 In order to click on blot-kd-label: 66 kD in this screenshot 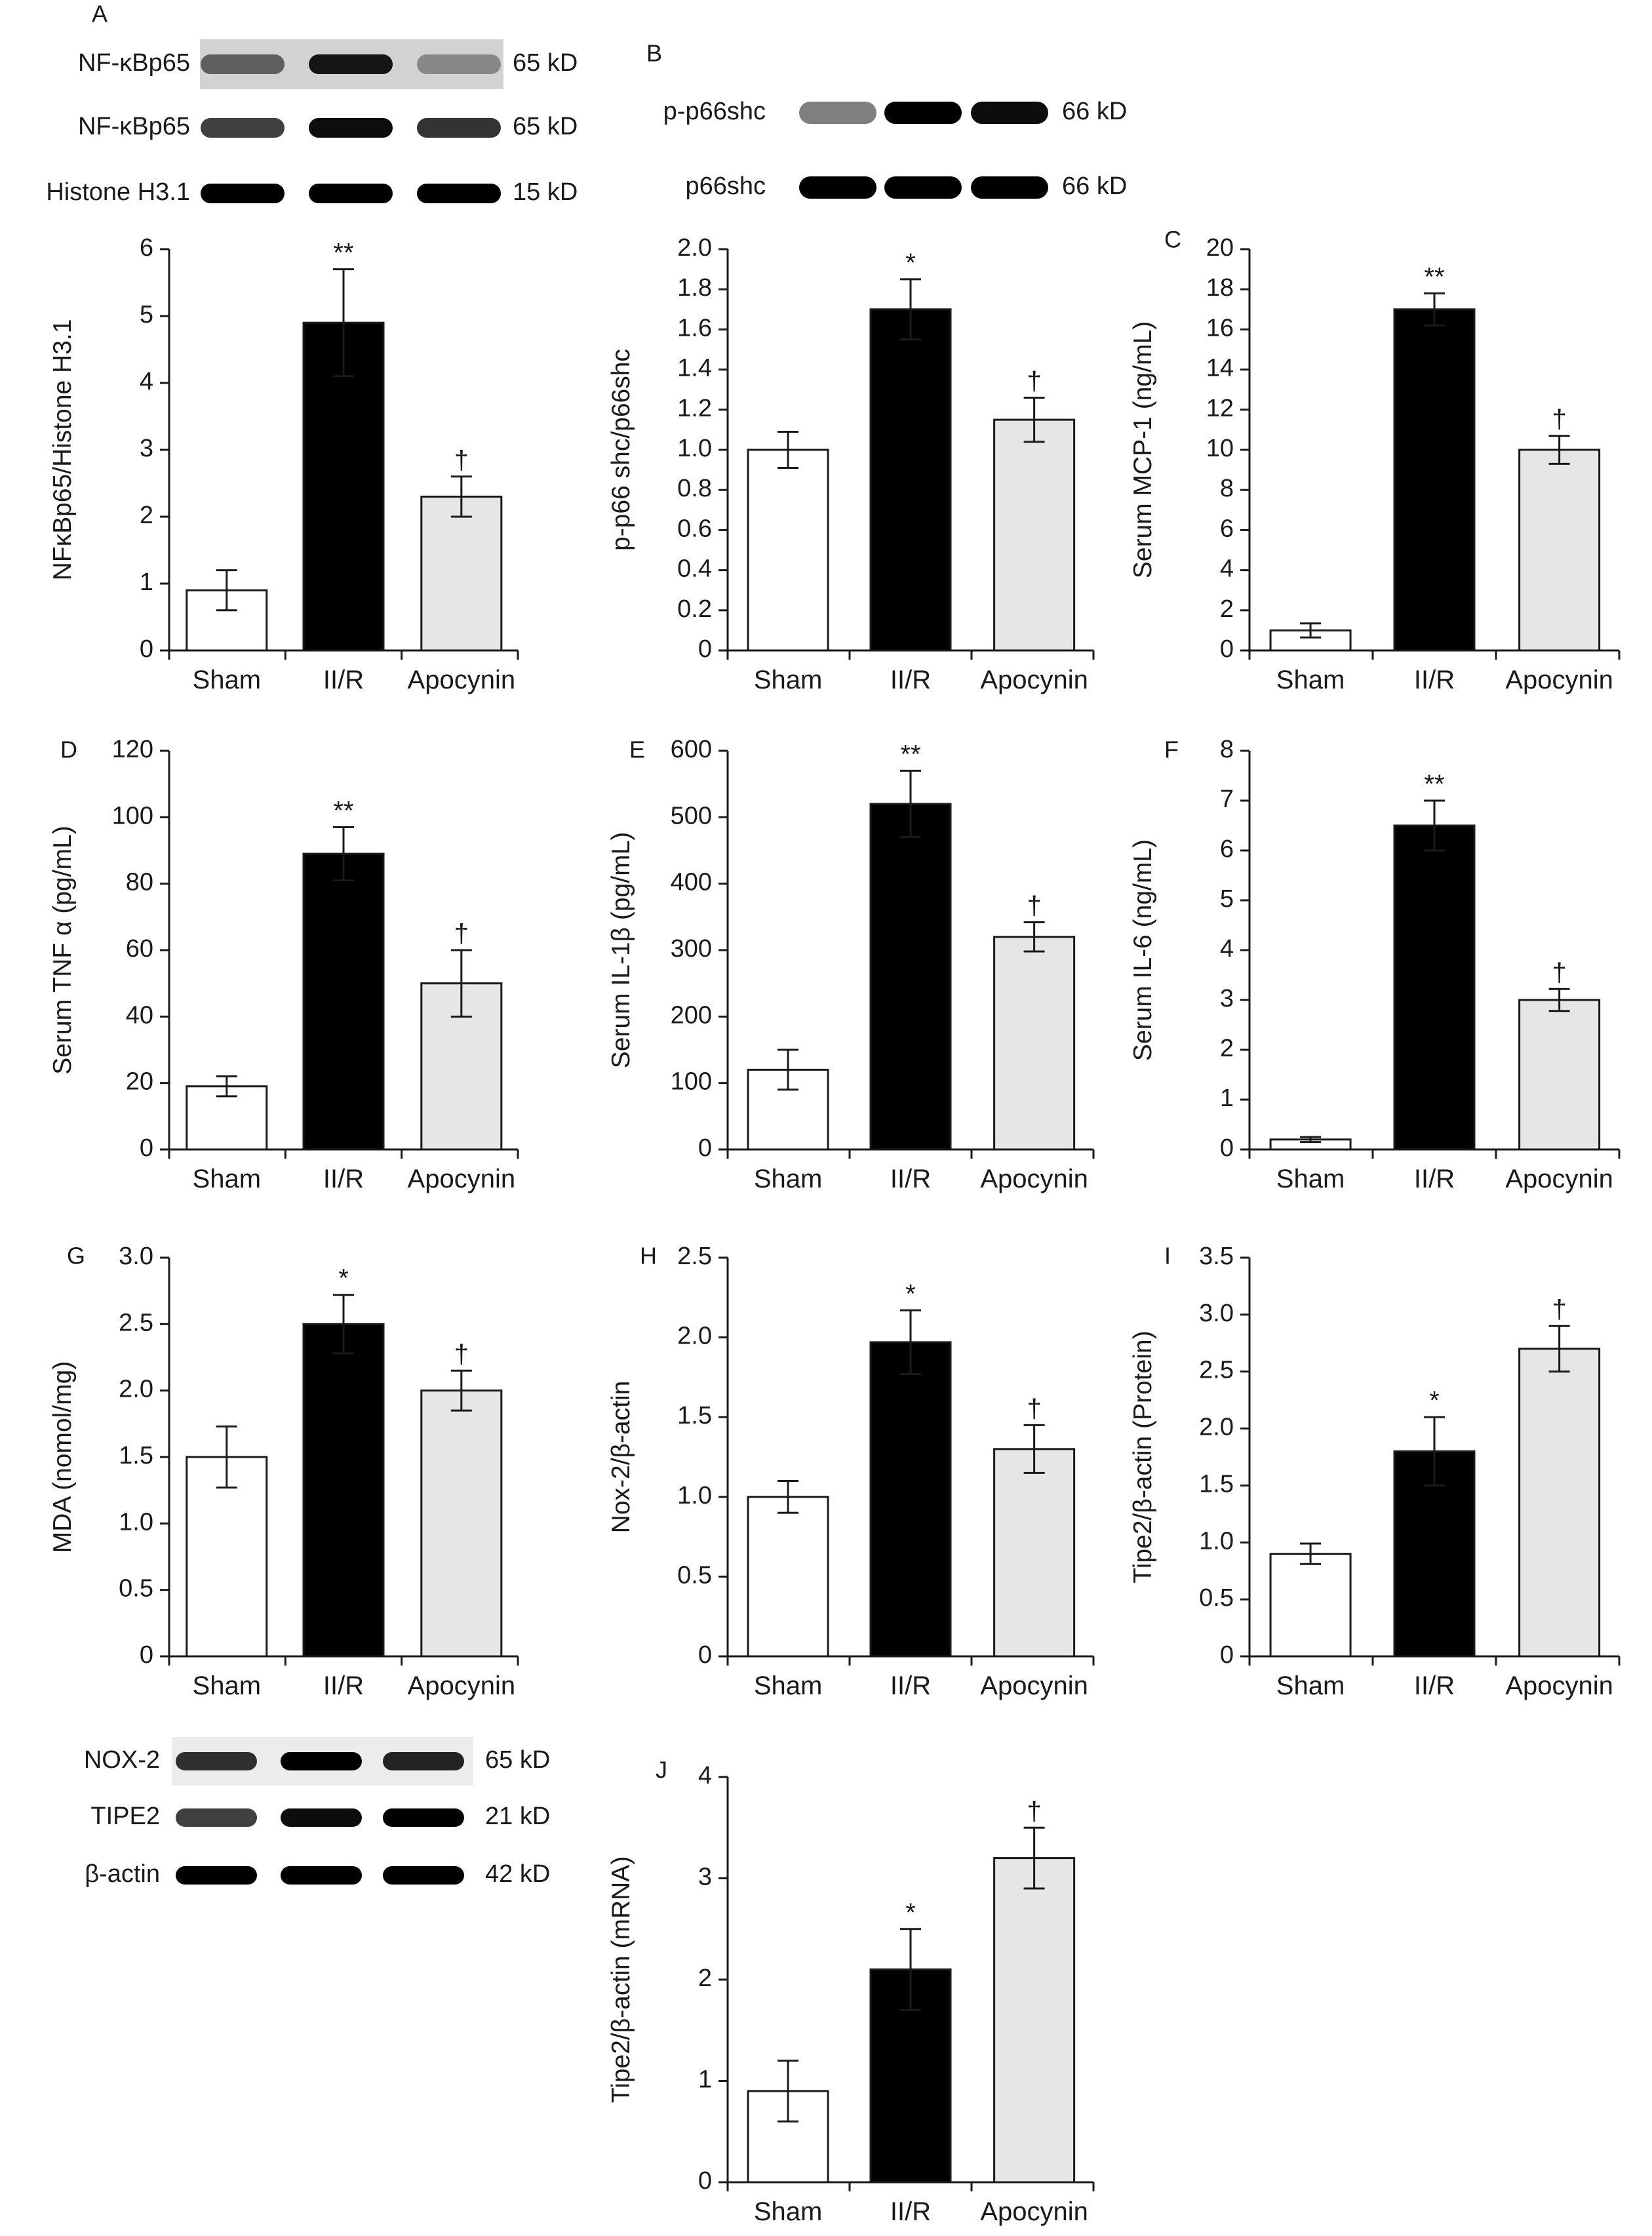, I will do `click(1094, 111)`.